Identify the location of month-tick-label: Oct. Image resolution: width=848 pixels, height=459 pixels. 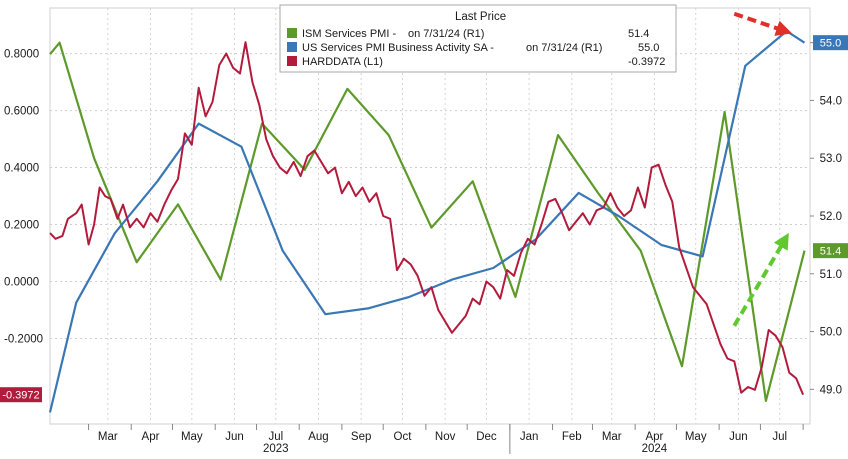
(403, 437).